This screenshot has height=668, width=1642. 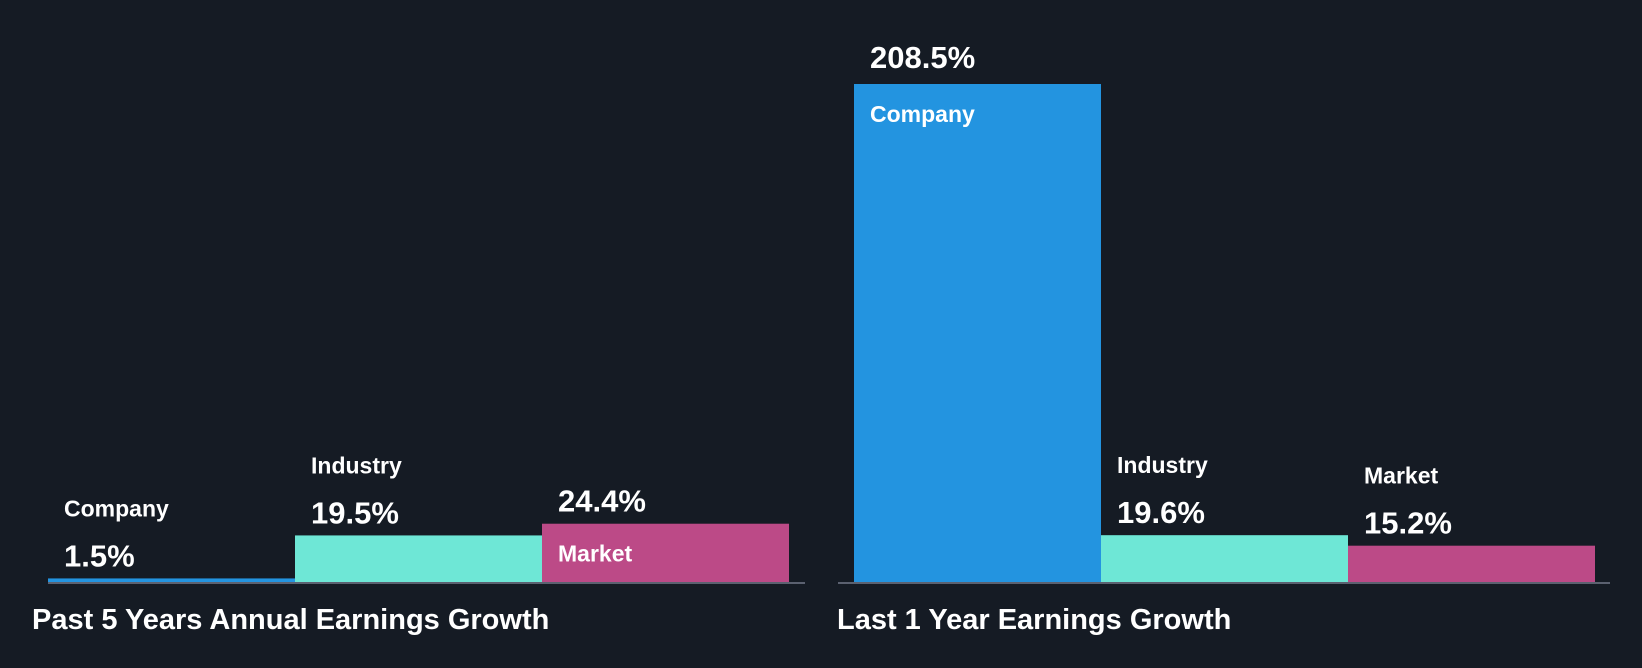 What do you see at coordinates (355, 512) in the screenshot?
I see `value-label-industry: 19.5%` at bounding box center [355, 512].